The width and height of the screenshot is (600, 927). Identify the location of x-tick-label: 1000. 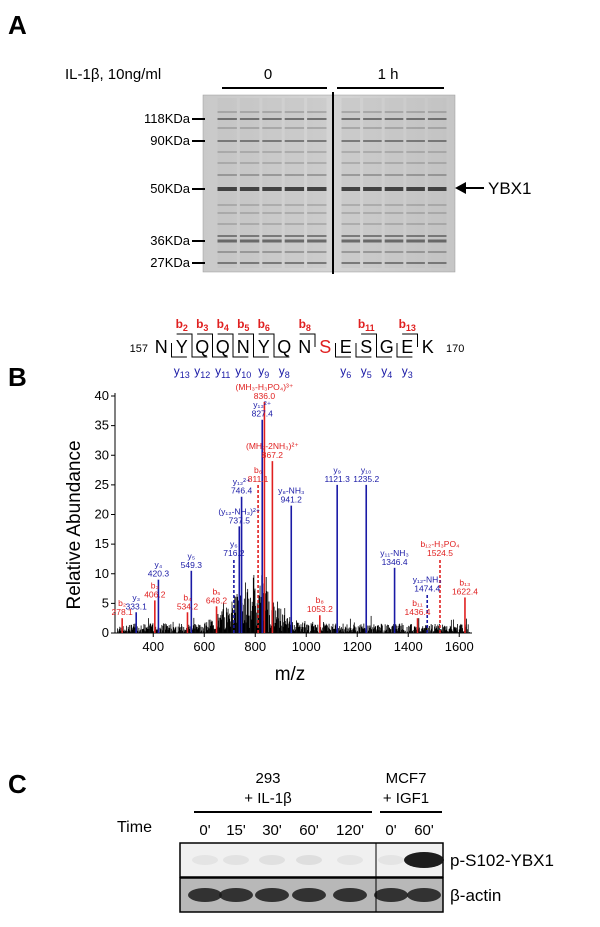
(306, 646).